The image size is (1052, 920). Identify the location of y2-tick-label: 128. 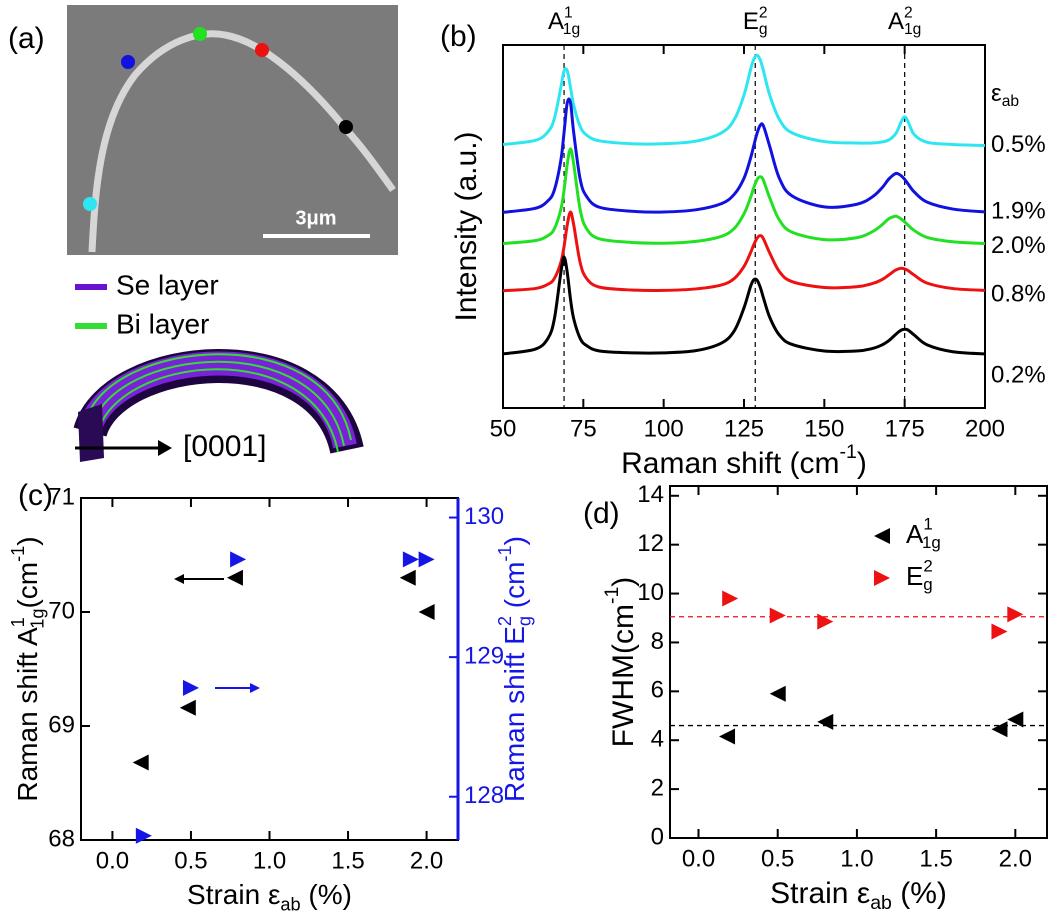
(484, 795).